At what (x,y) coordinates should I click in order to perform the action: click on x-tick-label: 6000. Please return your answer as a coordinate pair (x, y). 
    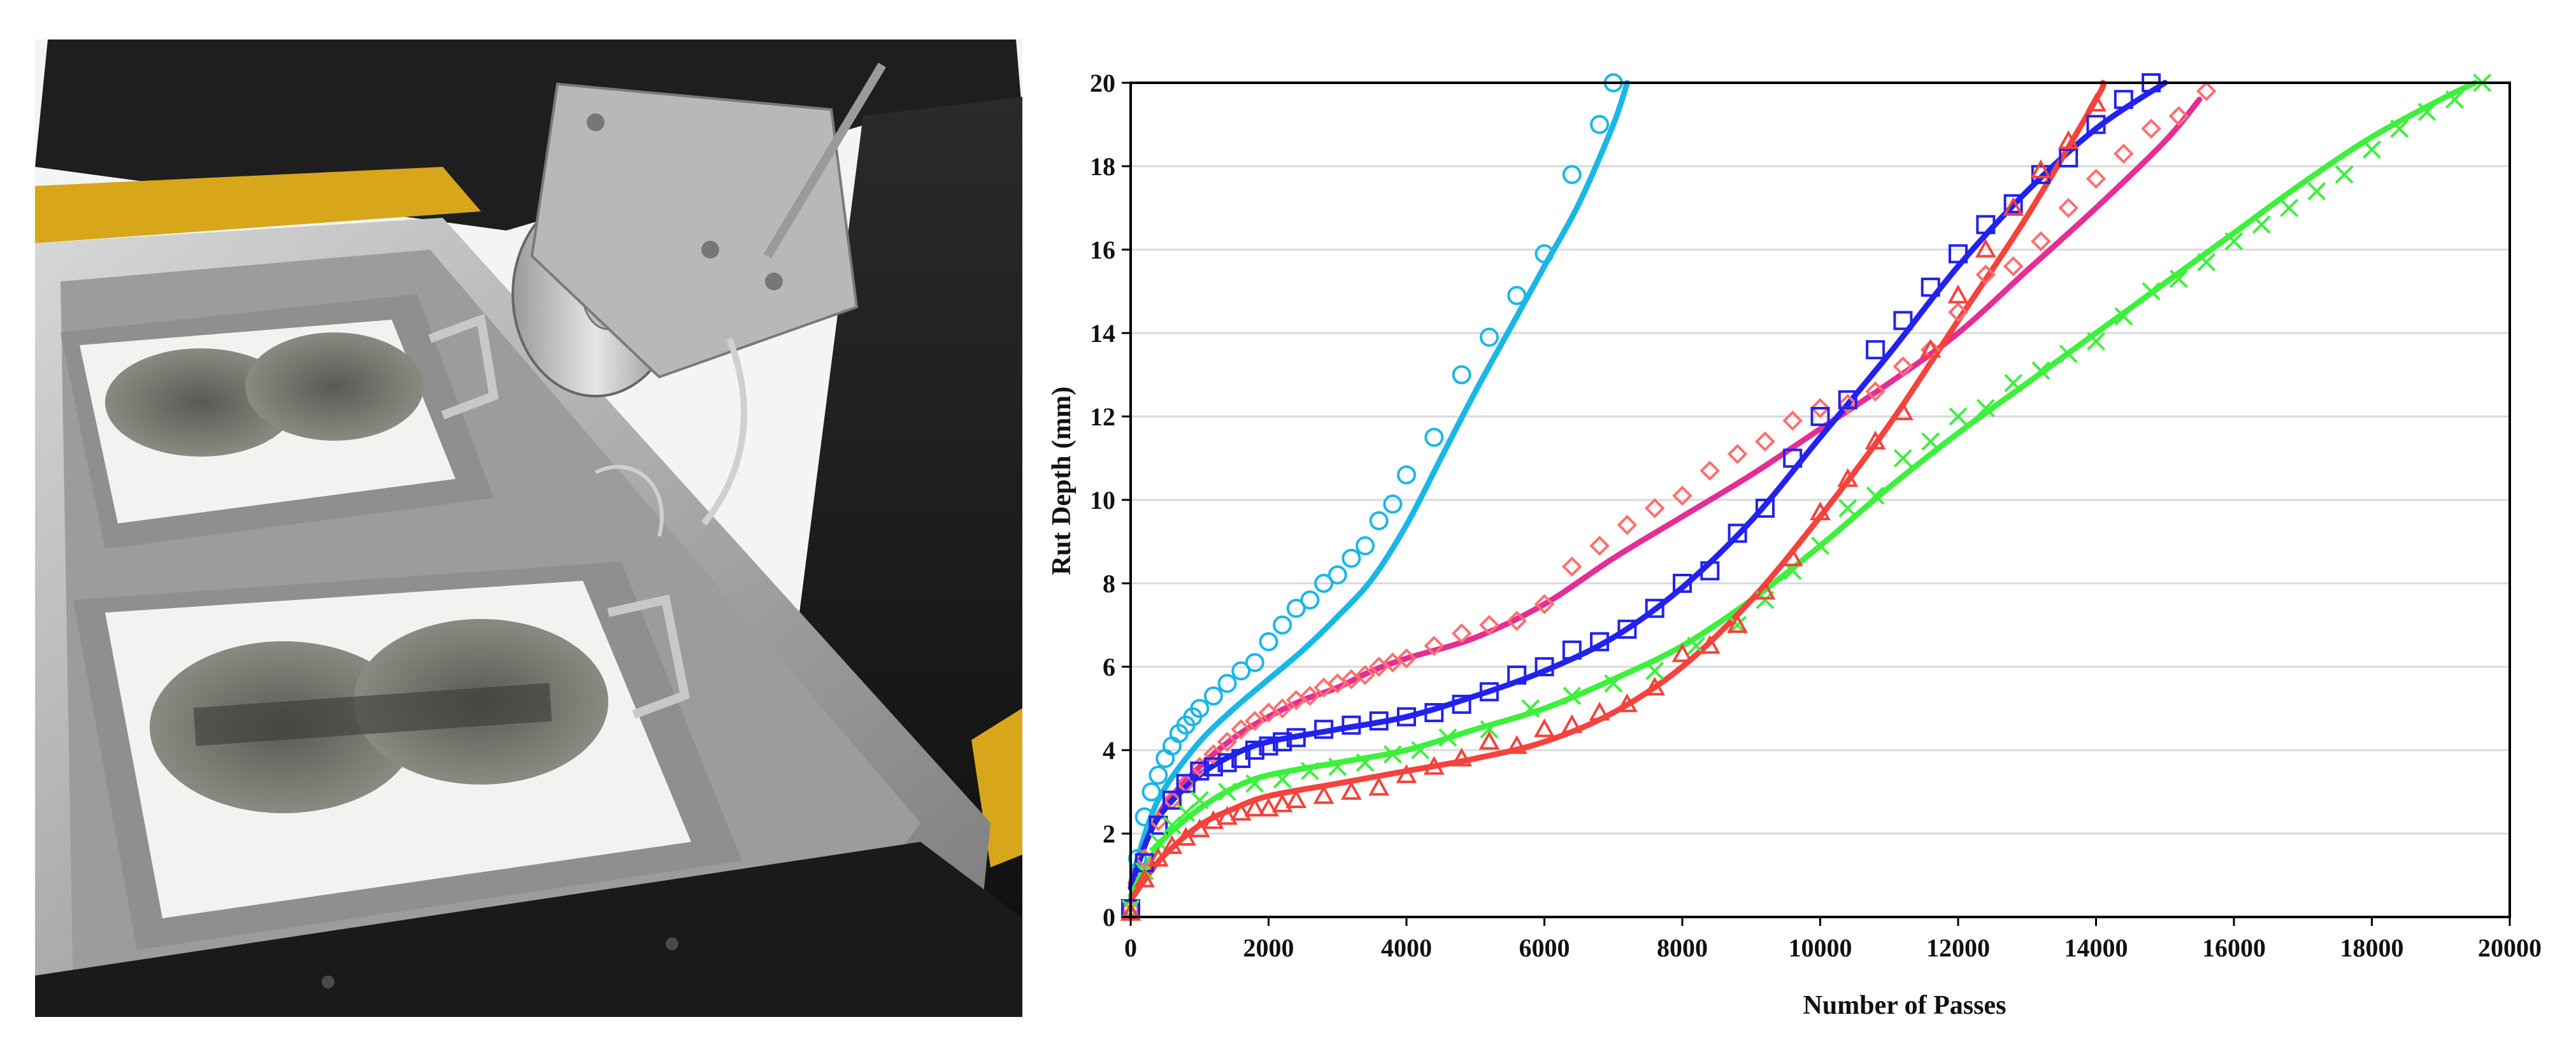
    Looking at the image, I should click on (1544, 948).